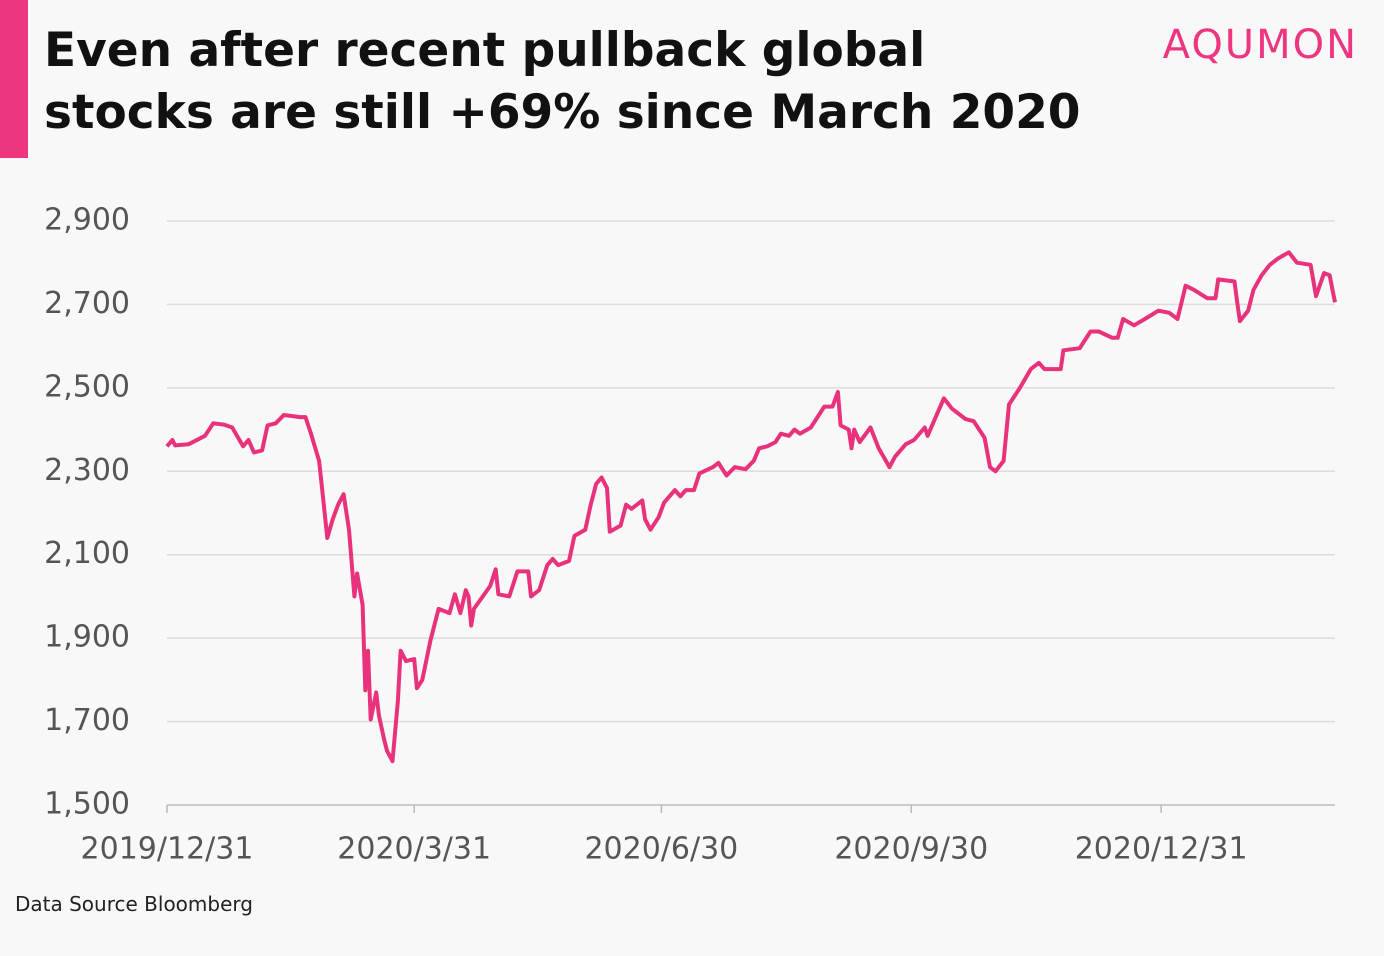 This screenshot has width=1384, height=956. I want to click on y-tick-label: 2,300, so click(87, 470).